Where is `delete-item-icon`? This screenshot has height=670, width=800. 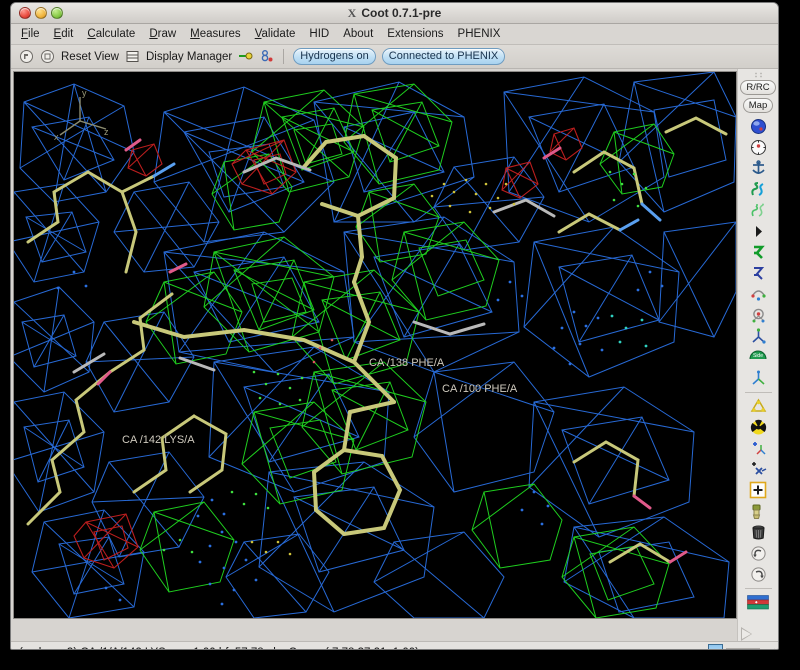 delete-item-icon is located at coordinates (758, 532).